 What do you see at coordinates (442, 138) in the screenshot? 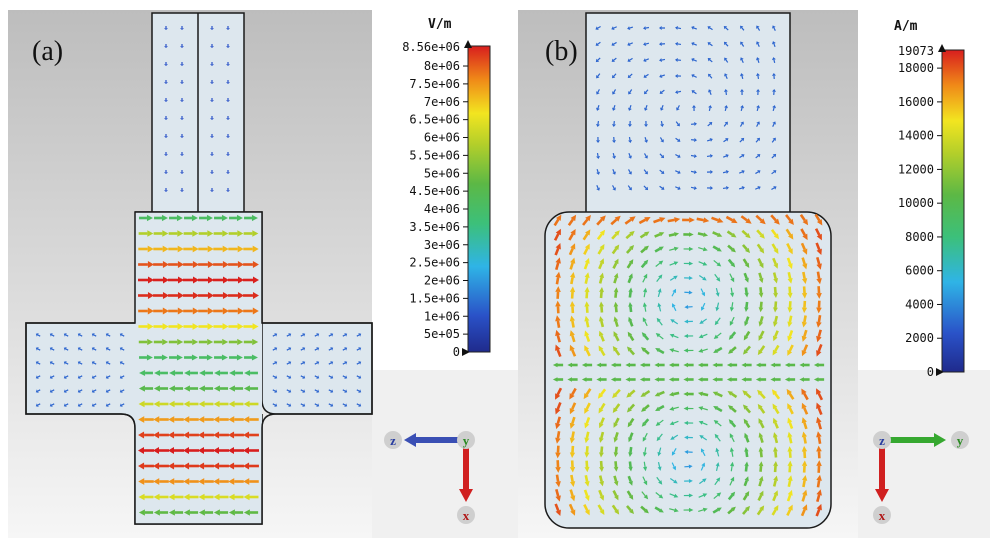
I see `colorbar-tick-label: 6e+06` at bounding box center [442, 138].